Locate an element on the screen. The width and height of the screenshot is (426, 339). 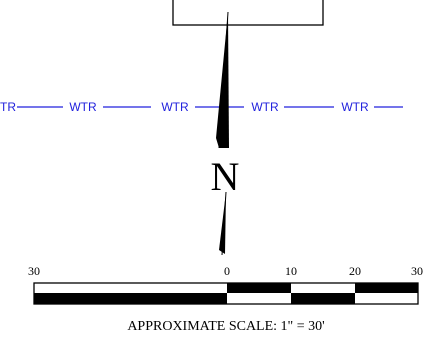
north-arrow-wedge-lower is located at coordinates (222, 223).